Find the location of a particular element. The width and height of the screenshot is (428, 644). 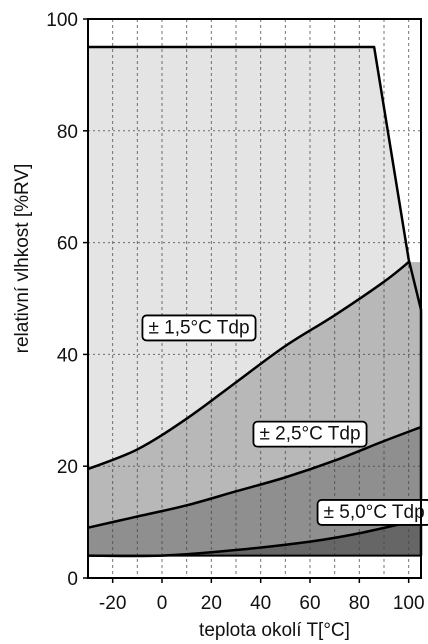

x-tick-label: 60 is located at coordinates (309, 603).